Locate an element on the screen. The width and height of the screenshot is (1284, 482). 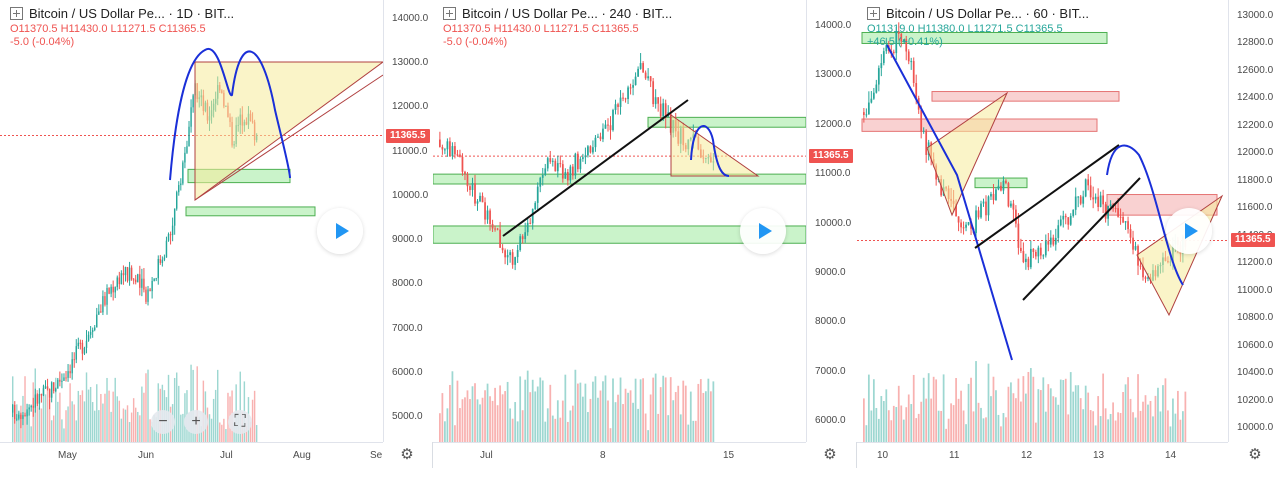
ohlc-values: O11370.5 H11430.0 L11271.5 C11365.5 is located at coordinates (122, 29).